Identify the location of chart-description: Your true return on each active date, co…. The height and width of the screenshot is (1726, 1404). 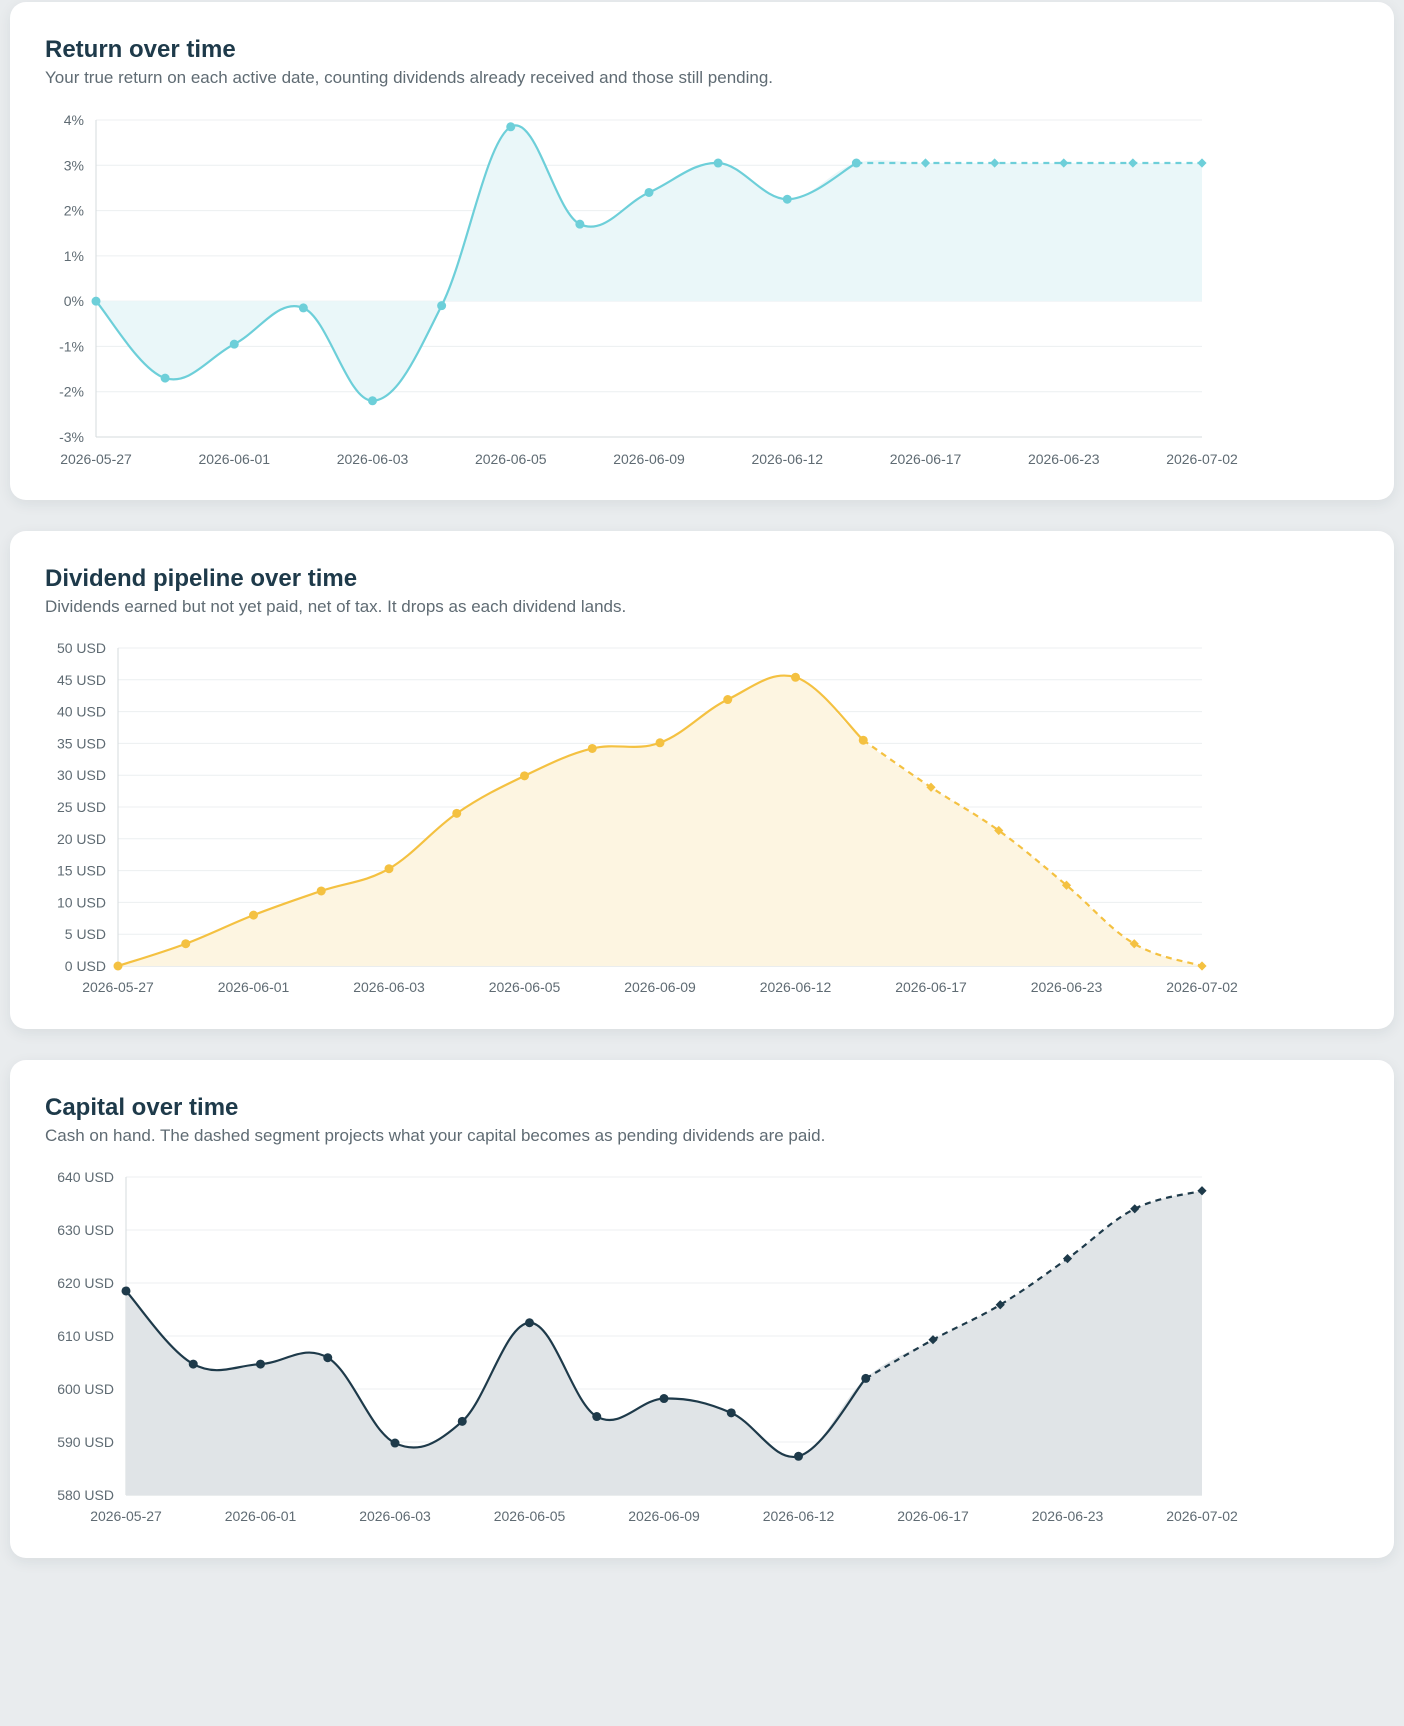
(409, 77).